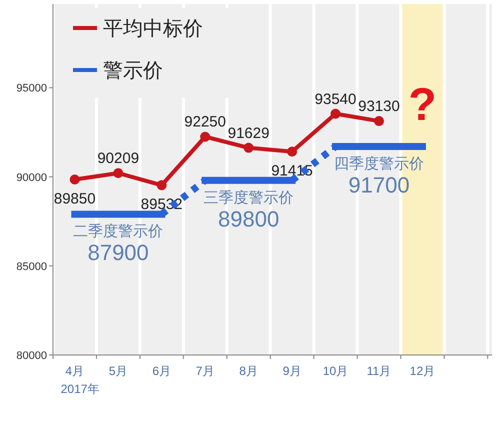  Describe the element at coordinates (205, 122) in the screenshot. I see `data-label: 92250` at that location.